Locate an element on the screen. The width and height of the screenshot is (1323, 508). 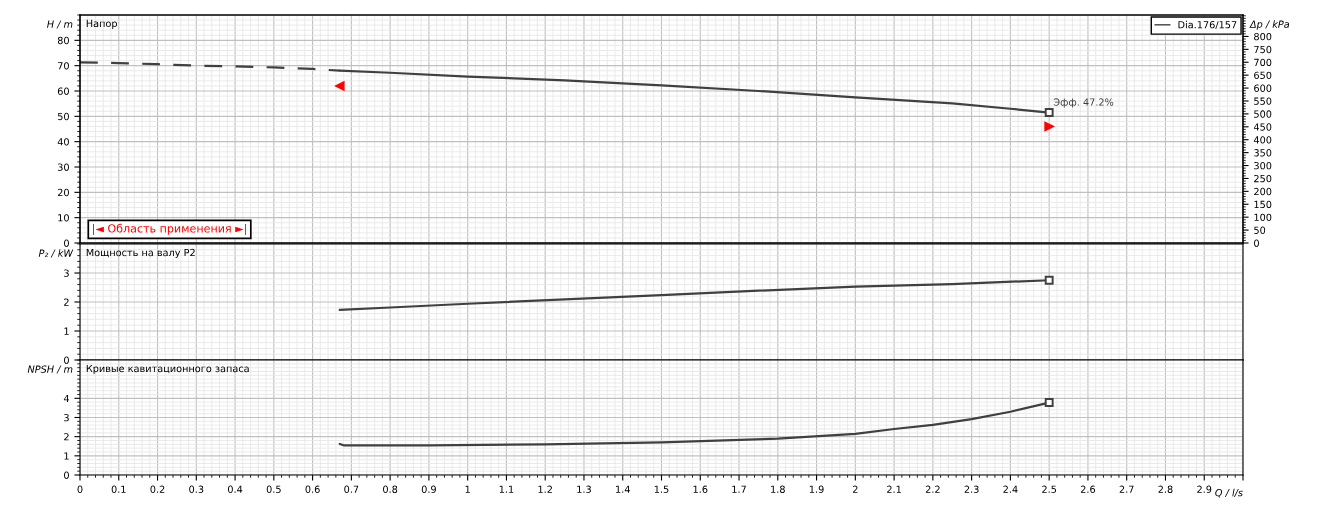
chart-title: Напор is located at coordinates (102, 24).